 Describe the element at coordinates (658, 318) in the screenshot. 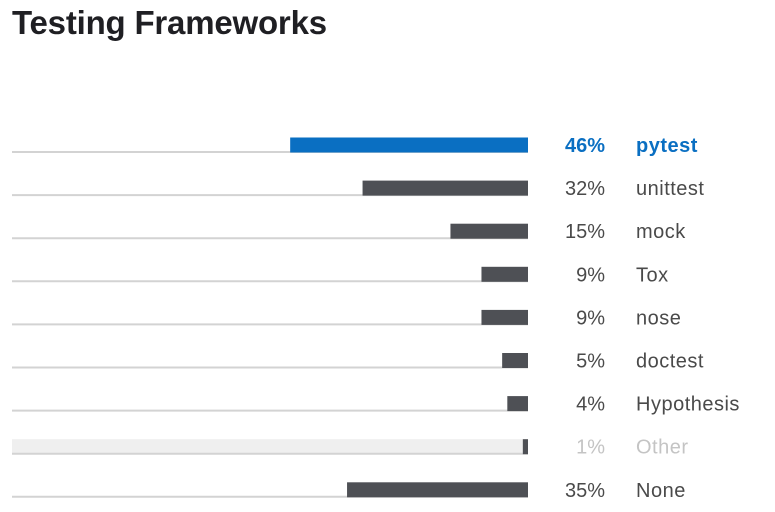

I see `category-label: nose` at that location.